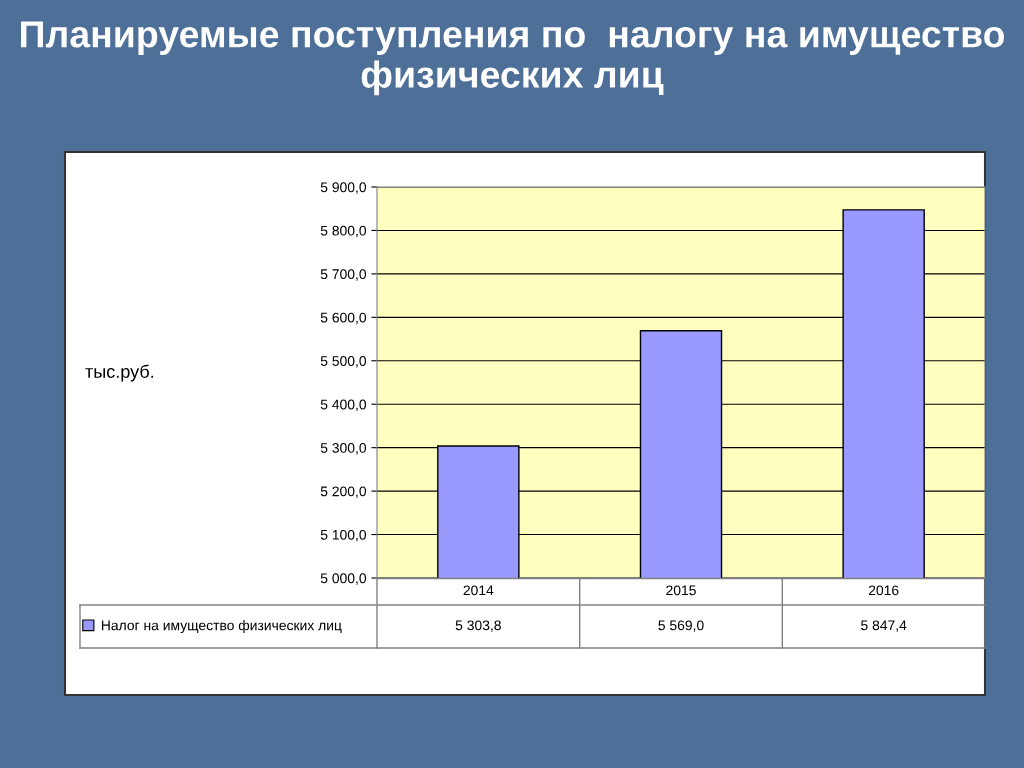 This screenshot has width=1024, height=768. What do you see at coordinates (343, 362) in the screenshot?
I see `y-tick-label: 5 500,0` at bounding box center [343, 362].